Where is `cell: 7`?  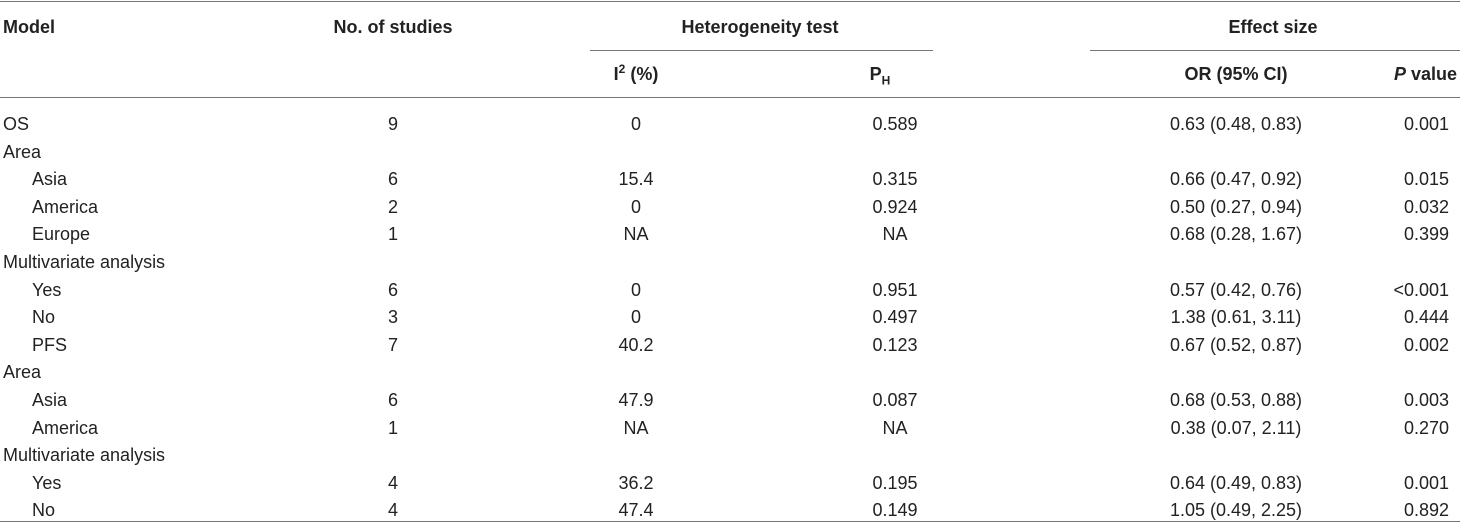
cell: 7 is located at coordinates (392, 344).